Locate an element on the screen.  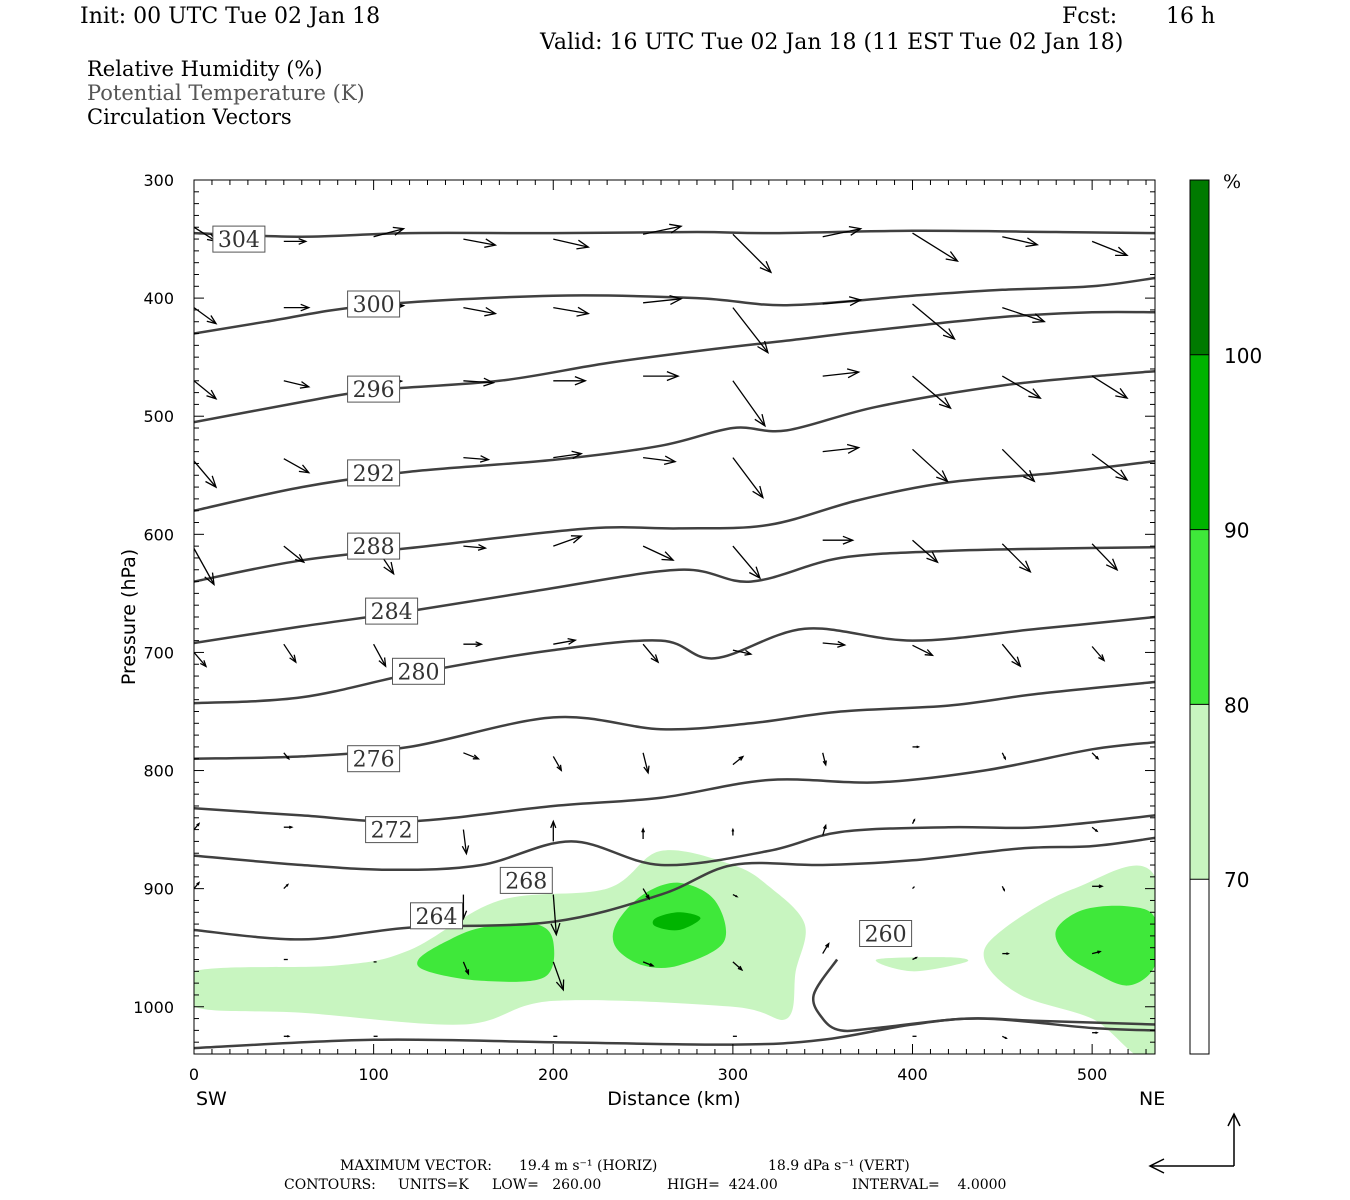
forecast-label: Fcst: is located at coordinates (1090, 16).